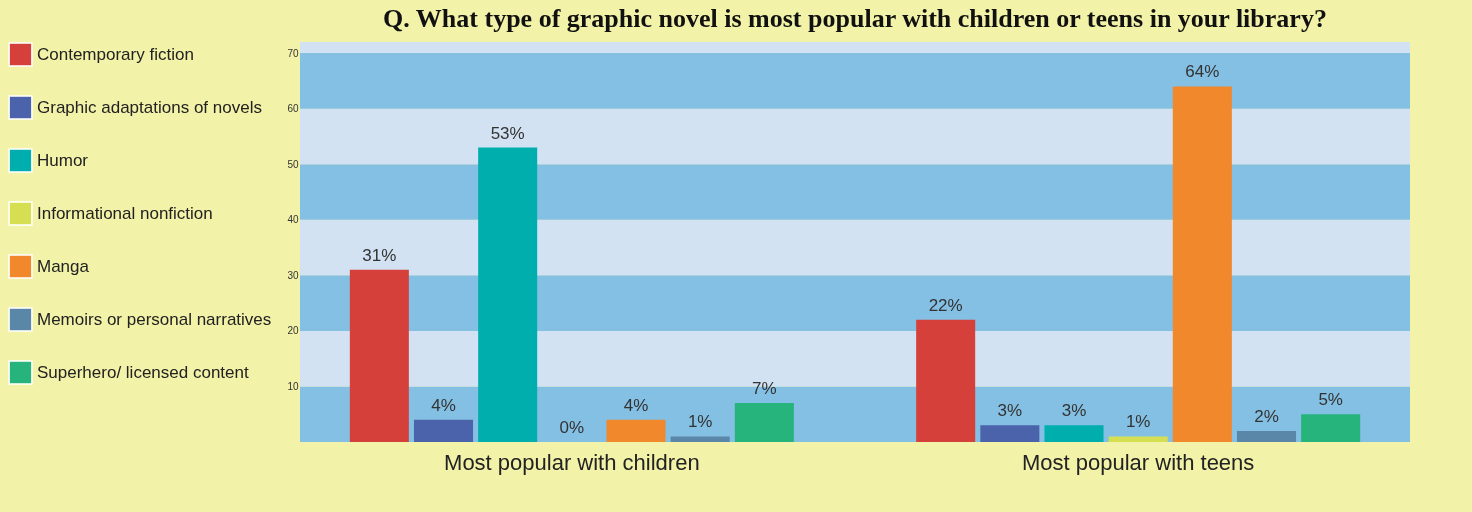  Describe the element at coordinates (293, 275) in the screenshot. I see `y-tick-label: 30` at that location.